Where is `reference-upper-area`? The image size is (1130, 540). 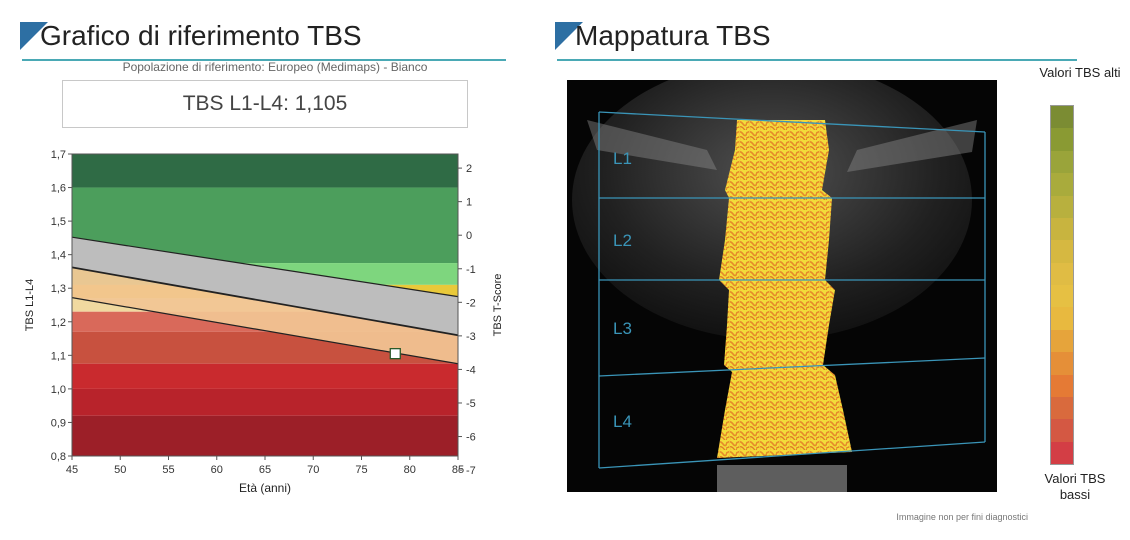
reference-upper-area is located at coordinates (265, 286).